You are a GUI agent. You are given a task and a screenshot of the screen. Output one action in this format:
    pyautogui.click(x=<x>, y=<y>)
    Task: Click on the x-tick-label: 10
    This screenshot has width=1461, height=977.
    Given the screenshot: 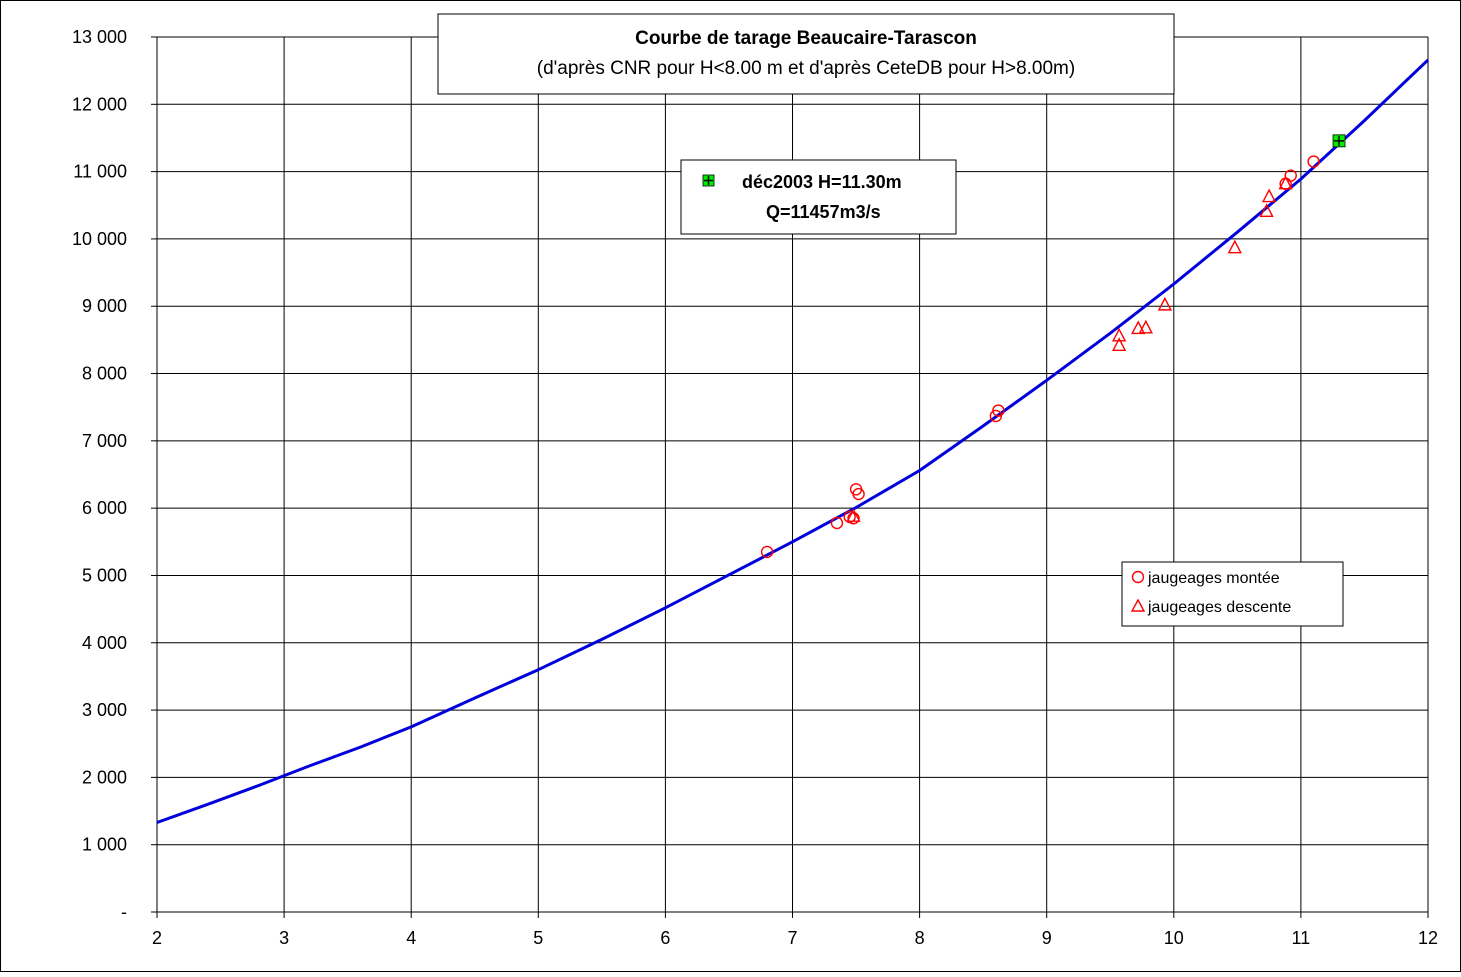 What is the action you would take?
    pyautogui.click(x=1174, y=938)
    